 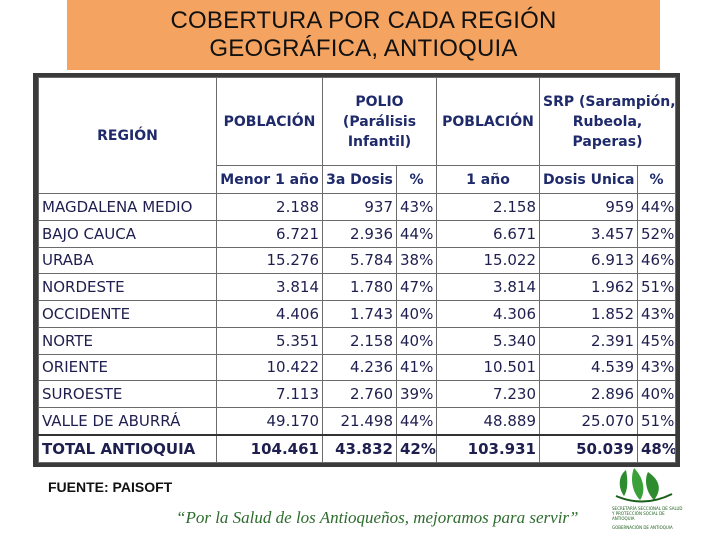 What do you see at coordinates (127, 135) in the screenshot?
I see `header-region: REGIÓN` at bounding box center [127, 135].